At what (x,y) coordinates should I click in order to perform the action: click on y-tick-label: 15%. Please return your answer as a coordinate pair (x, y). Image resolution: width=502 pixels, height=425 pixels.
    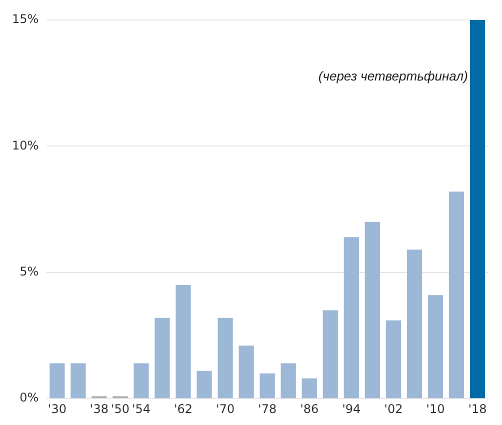
    Looking at the image, I should click on (25, 19).